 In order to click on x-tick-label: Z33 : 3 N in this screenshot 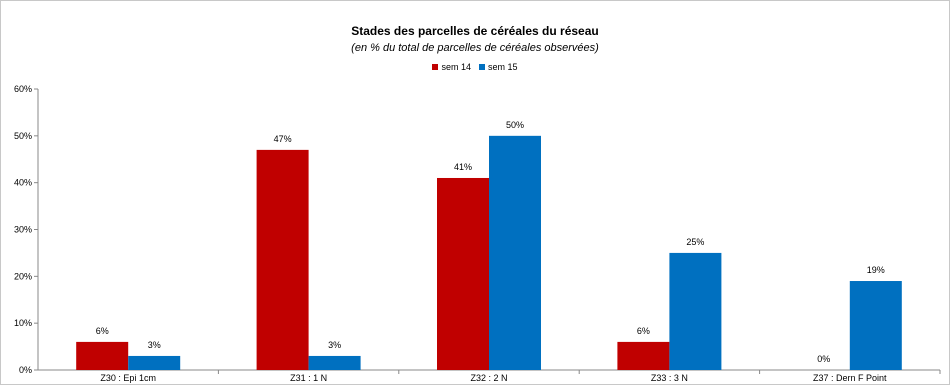, I will do `click(669, 378)`.